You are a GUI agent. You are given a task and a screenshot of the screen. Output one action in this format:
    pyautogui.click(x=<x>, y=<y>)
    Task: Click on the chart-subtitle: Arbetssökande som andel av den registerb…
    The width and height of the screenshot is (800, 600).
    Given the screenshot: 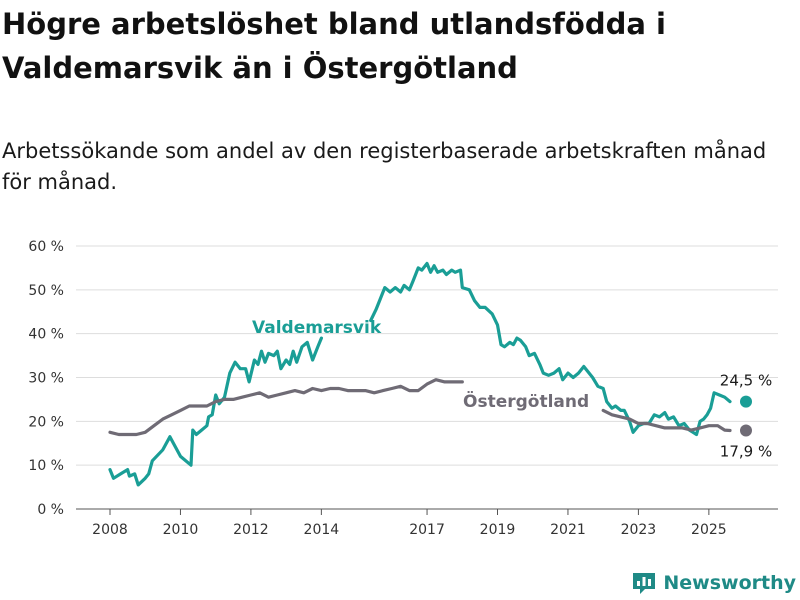 What is the action you would take?
    pyautogui.click(x=384, y=166)
    